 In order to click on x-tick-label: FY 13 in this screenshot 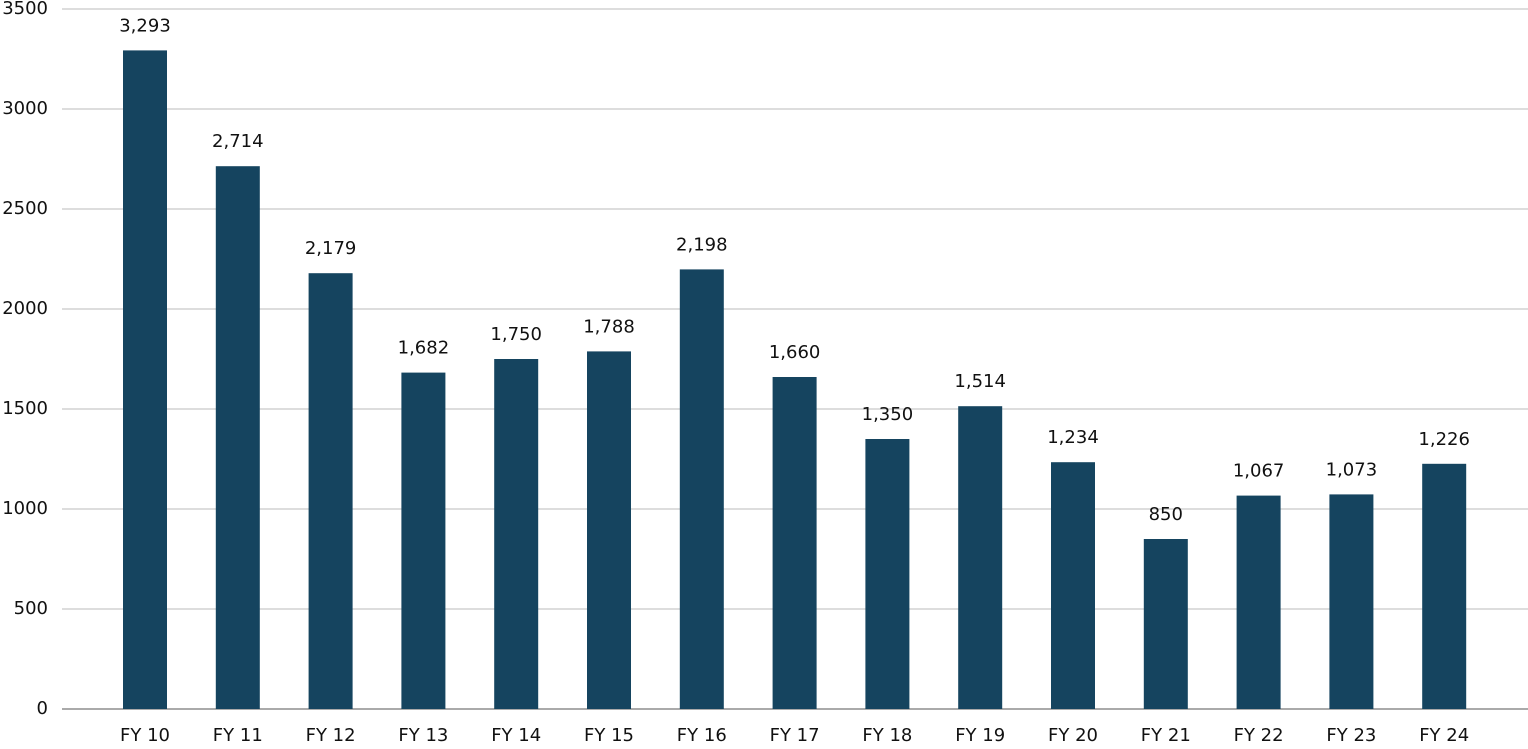, I will do `click(423, 735)`.